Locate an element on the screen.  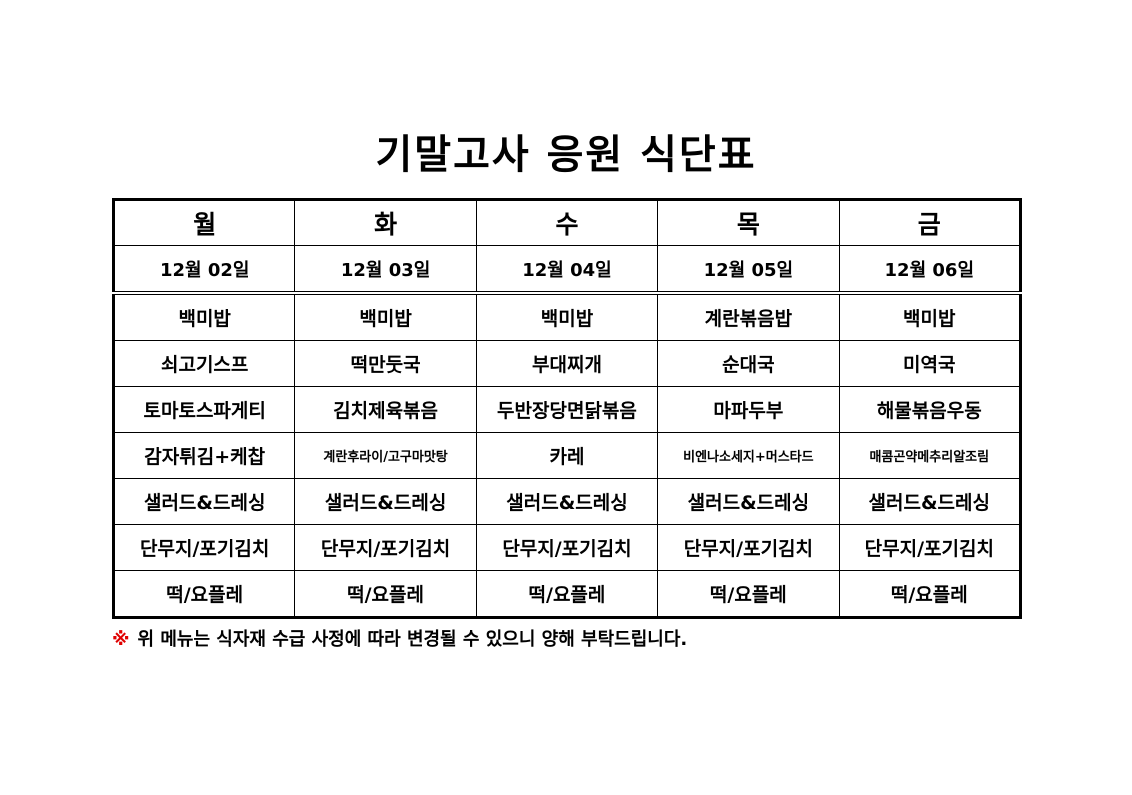
menu-row: 백미밥 백미밥 백미밥 계란볶음밥 백미밥 is located at coordinates (567, 316).